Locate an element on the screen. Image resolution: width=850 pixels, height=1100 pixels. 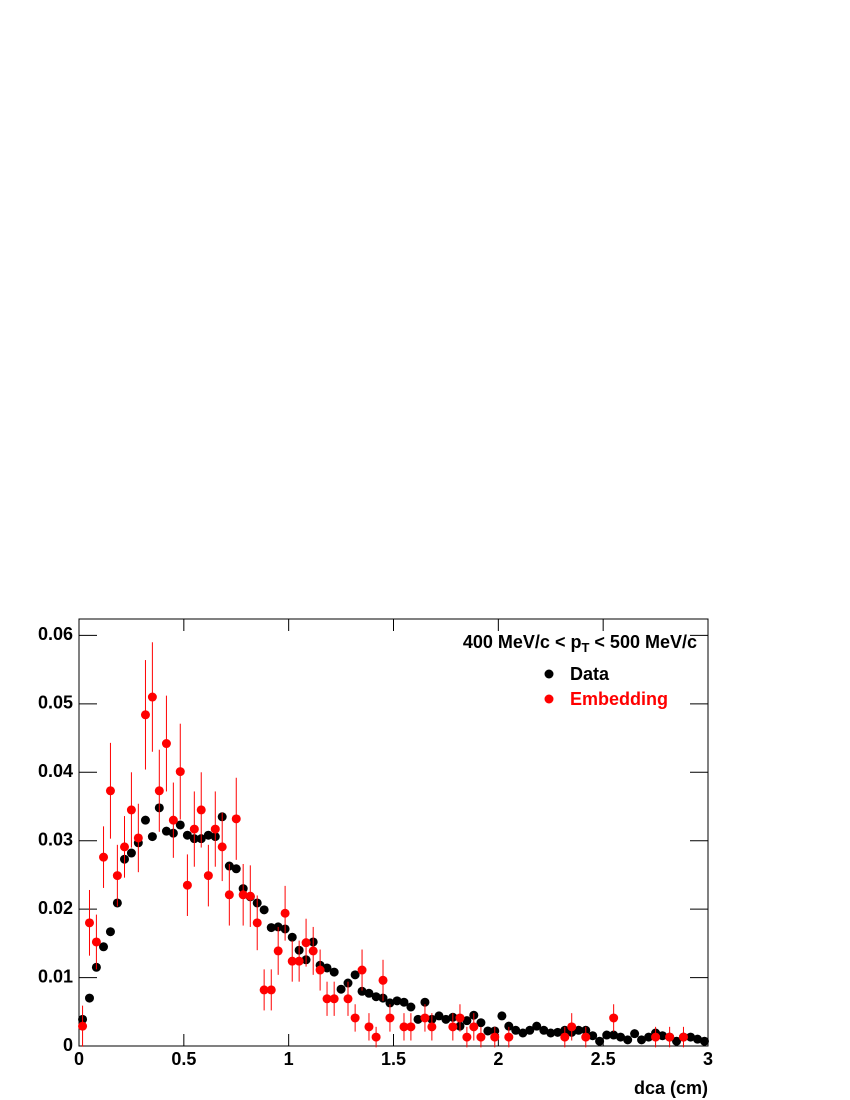
y-tick-label: 0.02 is located at coordinates (55, 908).